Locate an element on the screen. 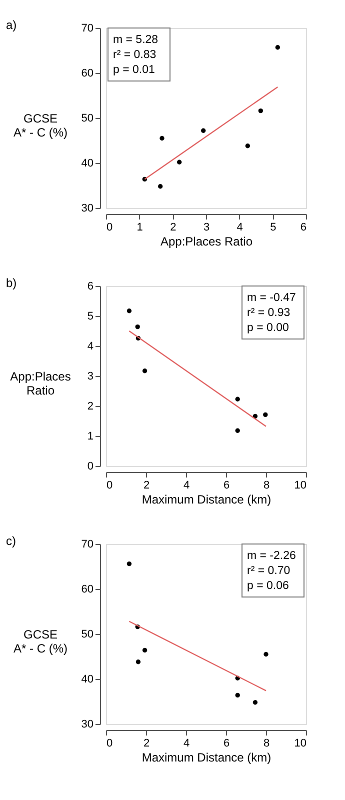  text: c) is located at coordinates (11, 541).